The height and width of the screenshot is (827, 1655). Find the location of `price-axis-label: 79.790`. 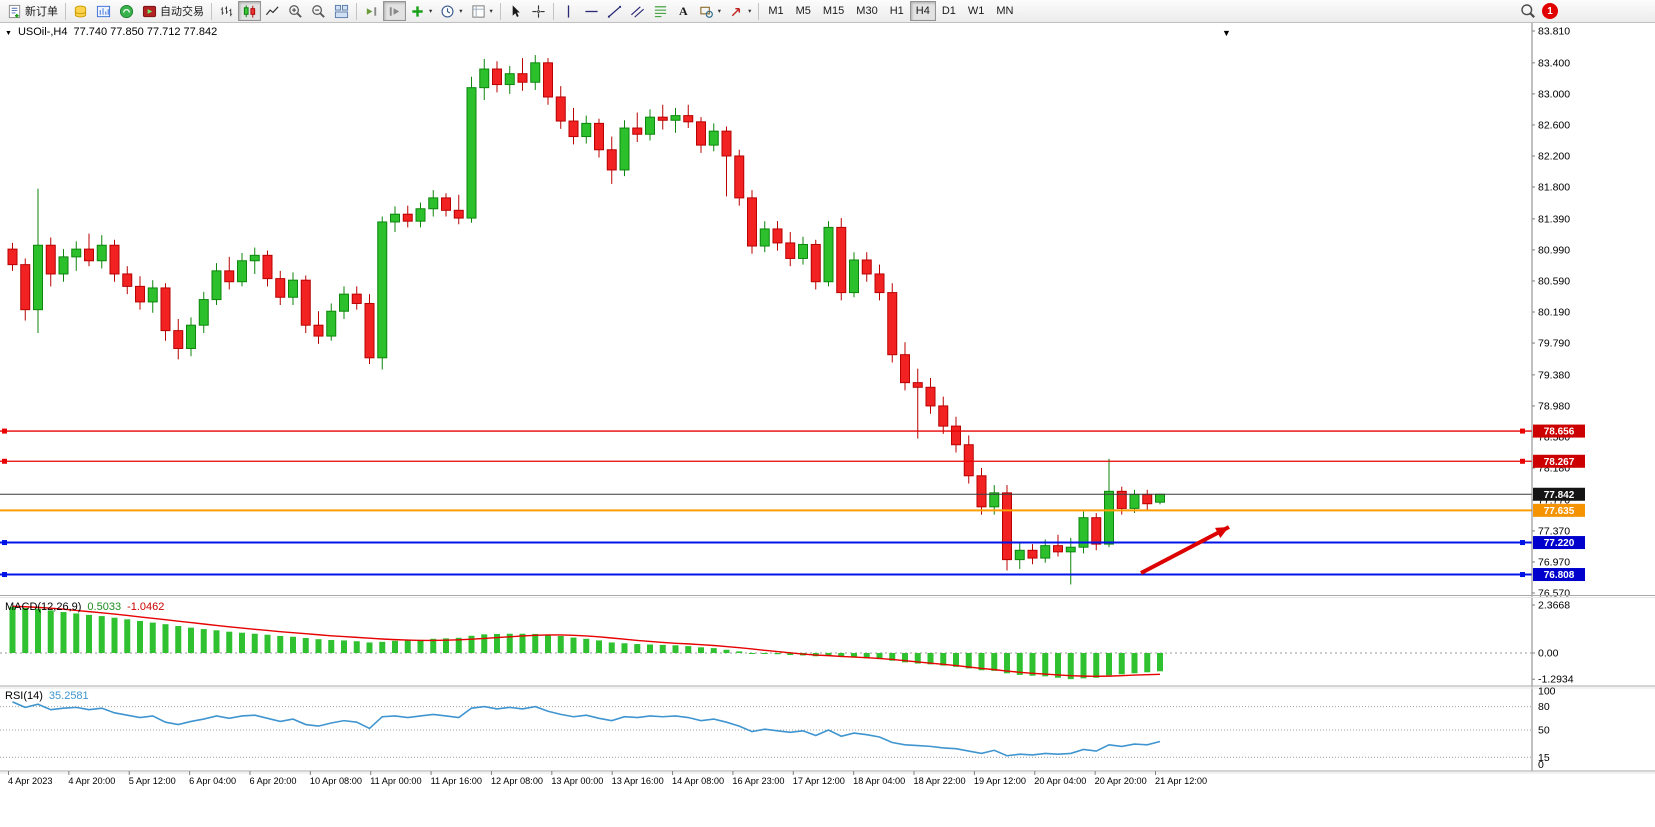

price-axis-label: 79.790 is located at coordinates (1554, 344).